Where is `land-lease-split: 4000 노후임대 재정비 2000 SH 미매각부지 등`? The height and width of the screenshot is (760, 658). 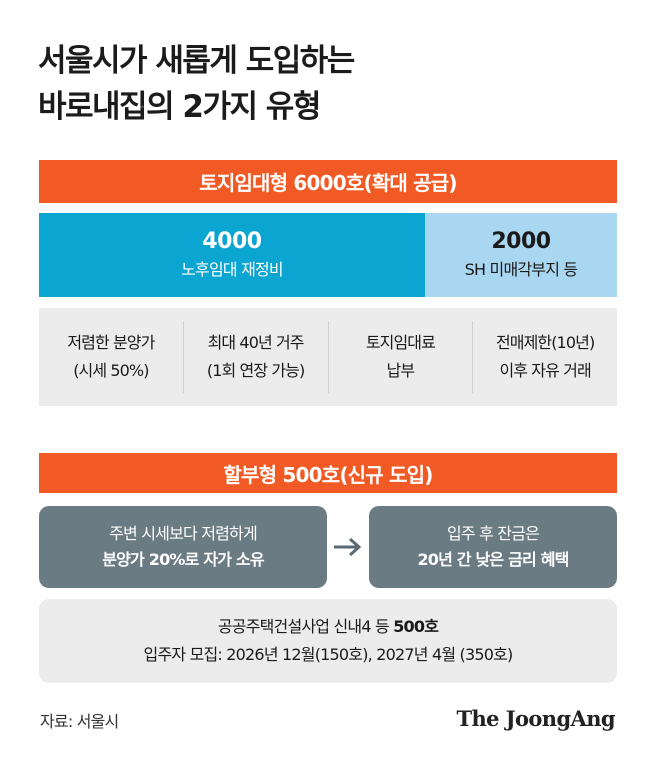 land-lease-split: 4000 노후임대 재정비 2000 SH 미매각부지 등 is located at coordinates (328, 255).